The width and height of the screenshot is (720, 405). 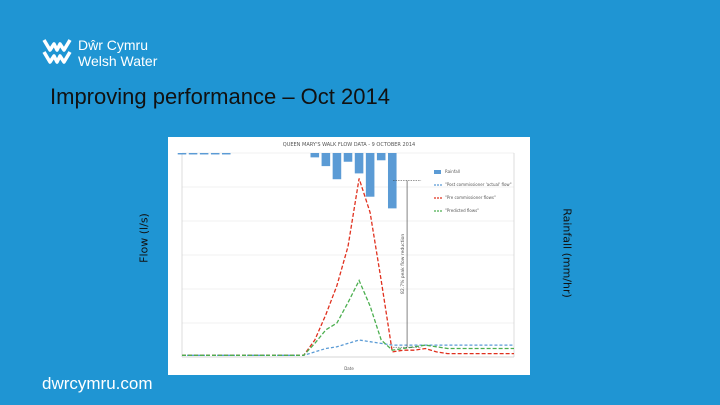 What do you see at coordinates (348, 317) in the screenshot?
I see `series-line` at bounding box center [348, 317].